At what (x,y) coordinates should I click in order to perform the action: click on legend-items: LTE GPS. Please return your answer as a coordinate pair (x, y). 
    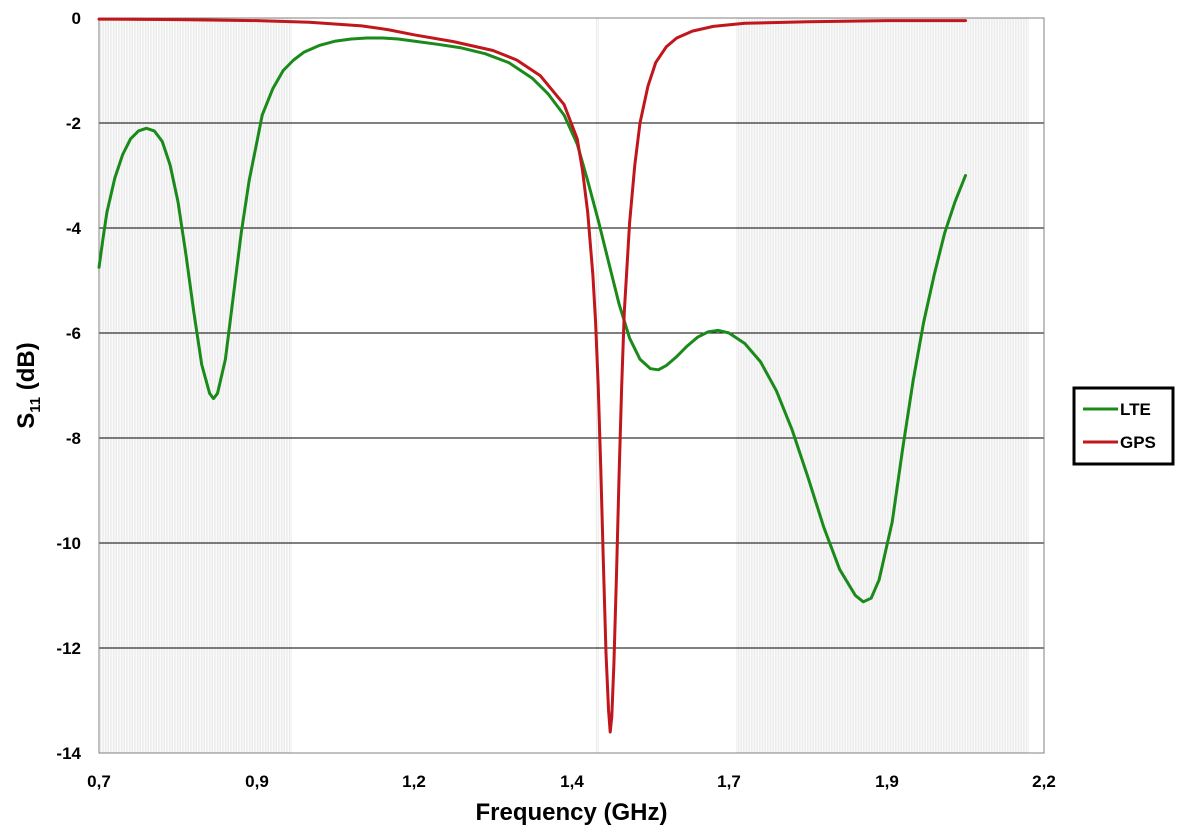
    Looking at the image, I should click on (1119, 426).